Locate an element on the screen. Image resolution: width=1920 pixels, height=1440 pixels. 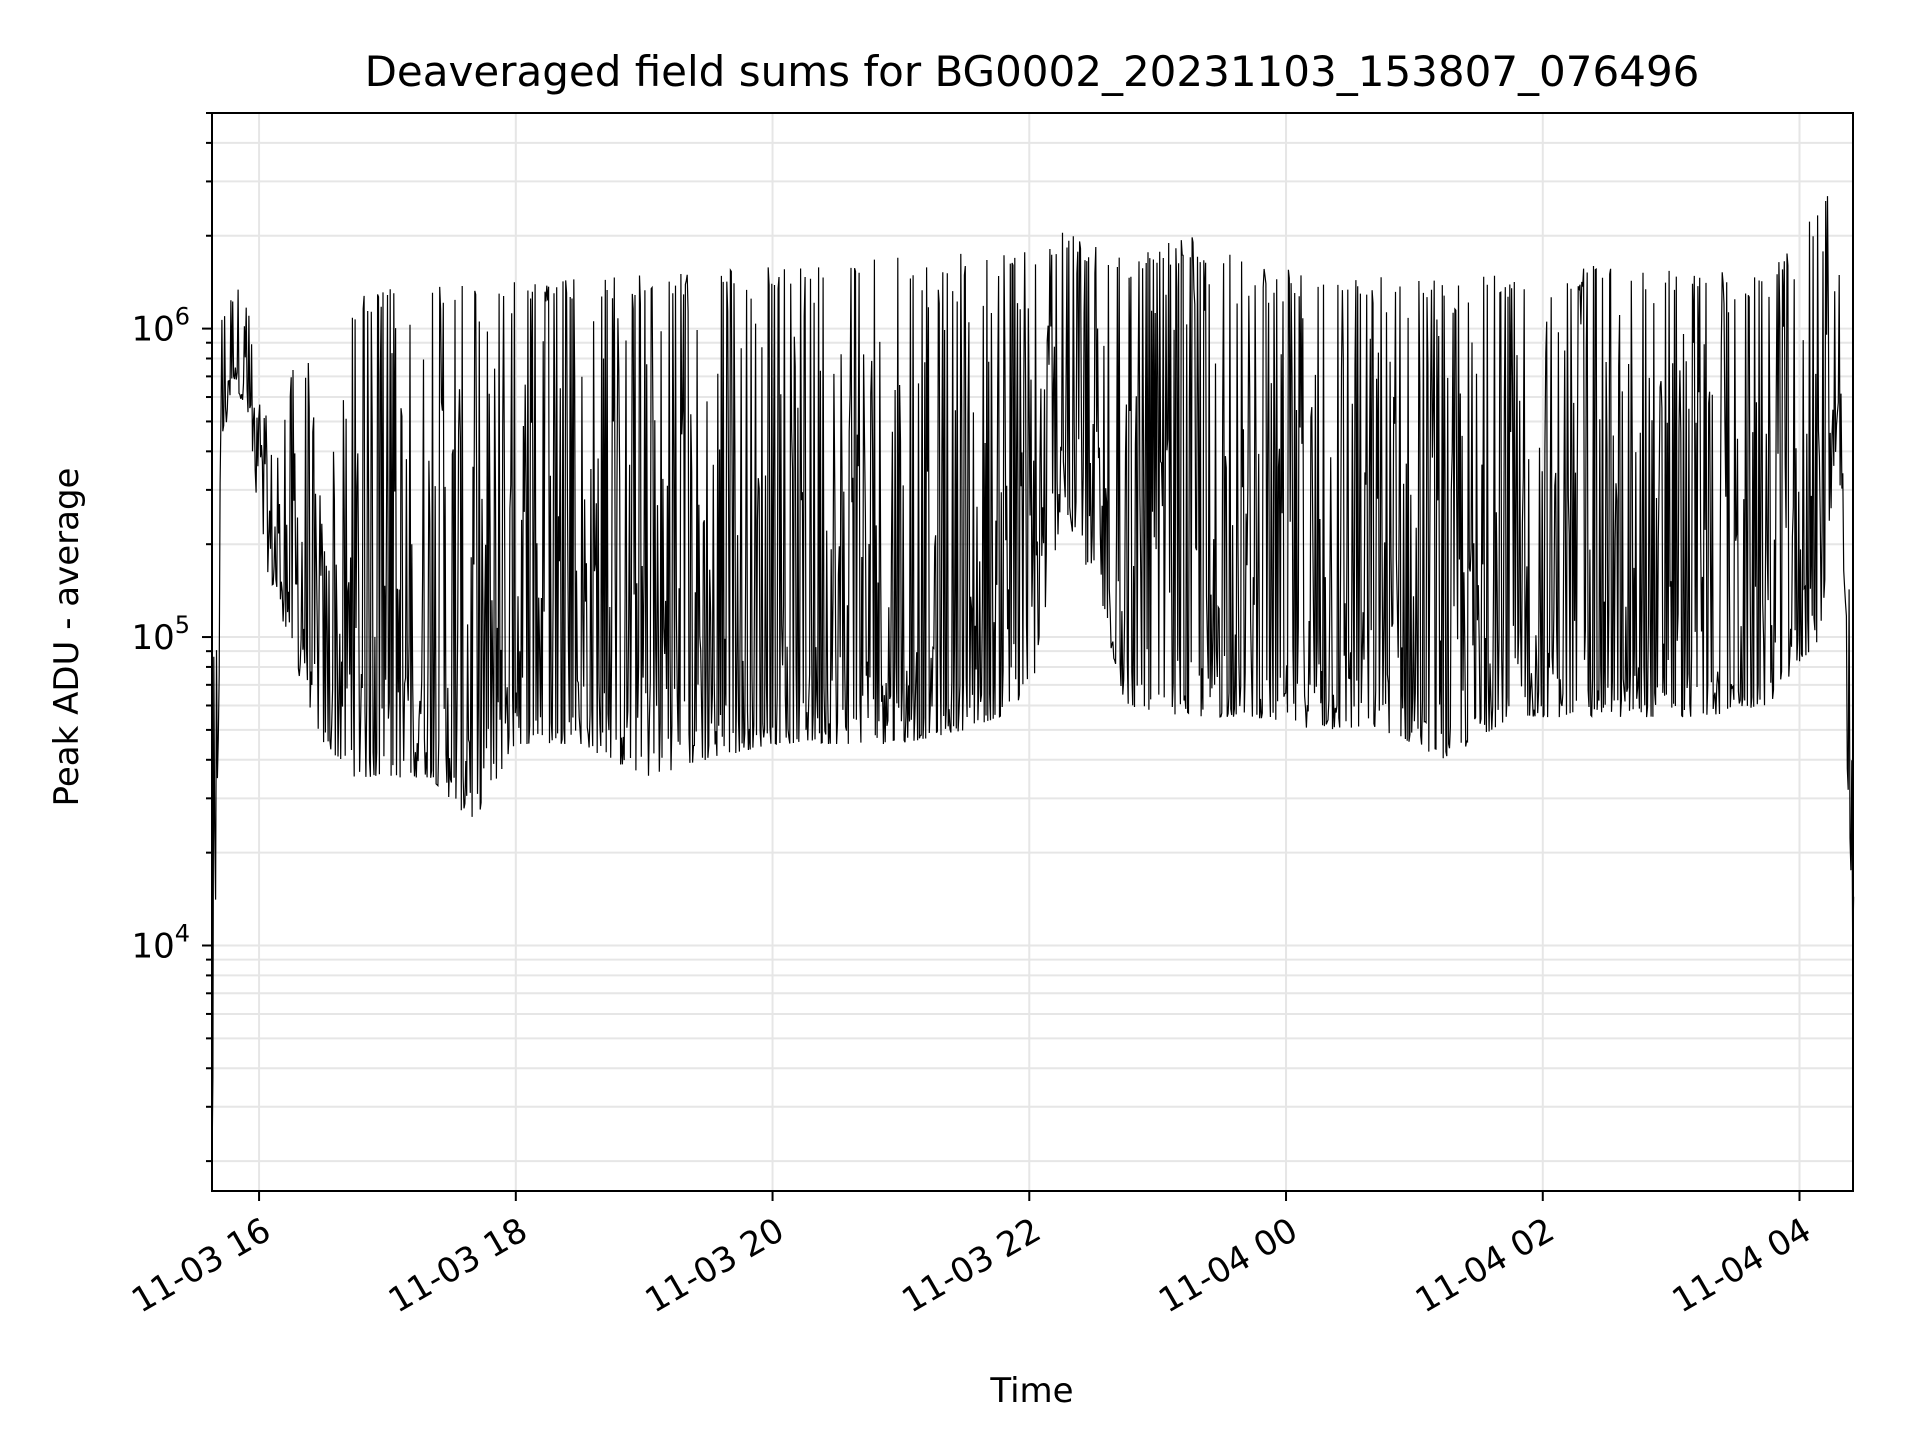
x-axis-title: Time is located at coordinates (1031, 1391).